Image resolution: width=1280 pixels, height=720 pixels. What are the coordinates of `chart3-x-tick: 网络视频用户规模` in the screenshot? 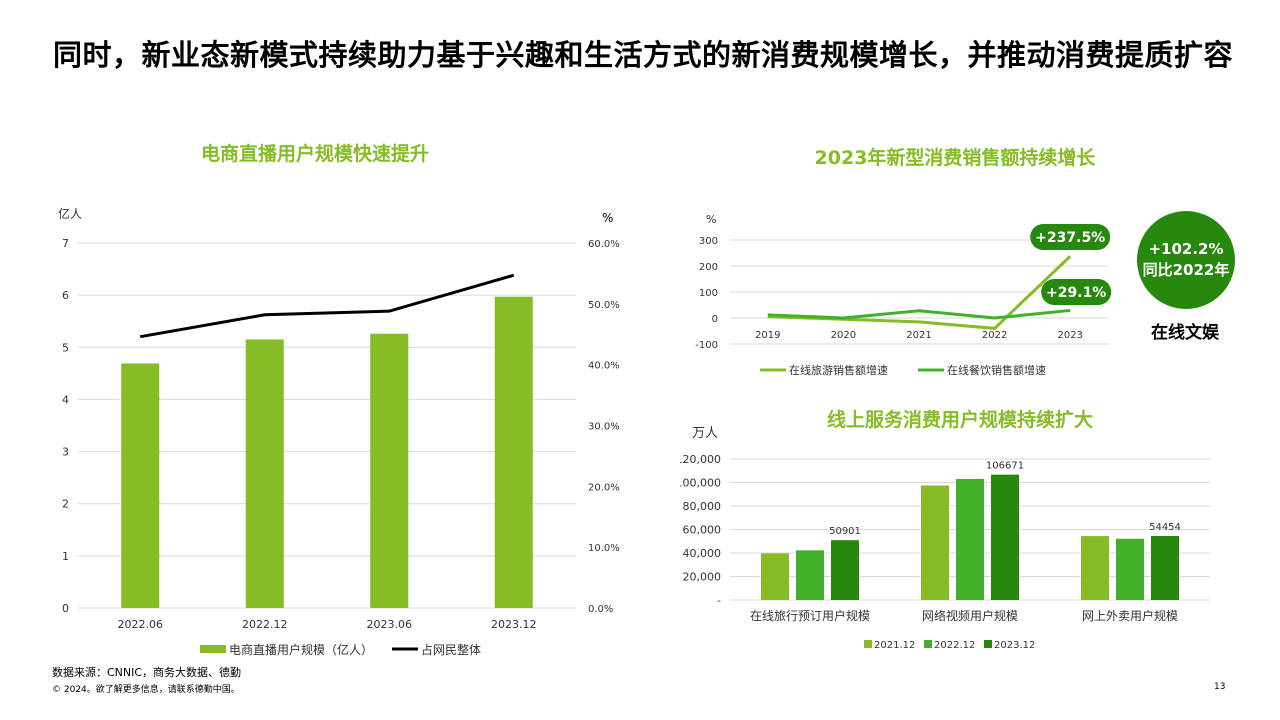 It's located at (970, 615).